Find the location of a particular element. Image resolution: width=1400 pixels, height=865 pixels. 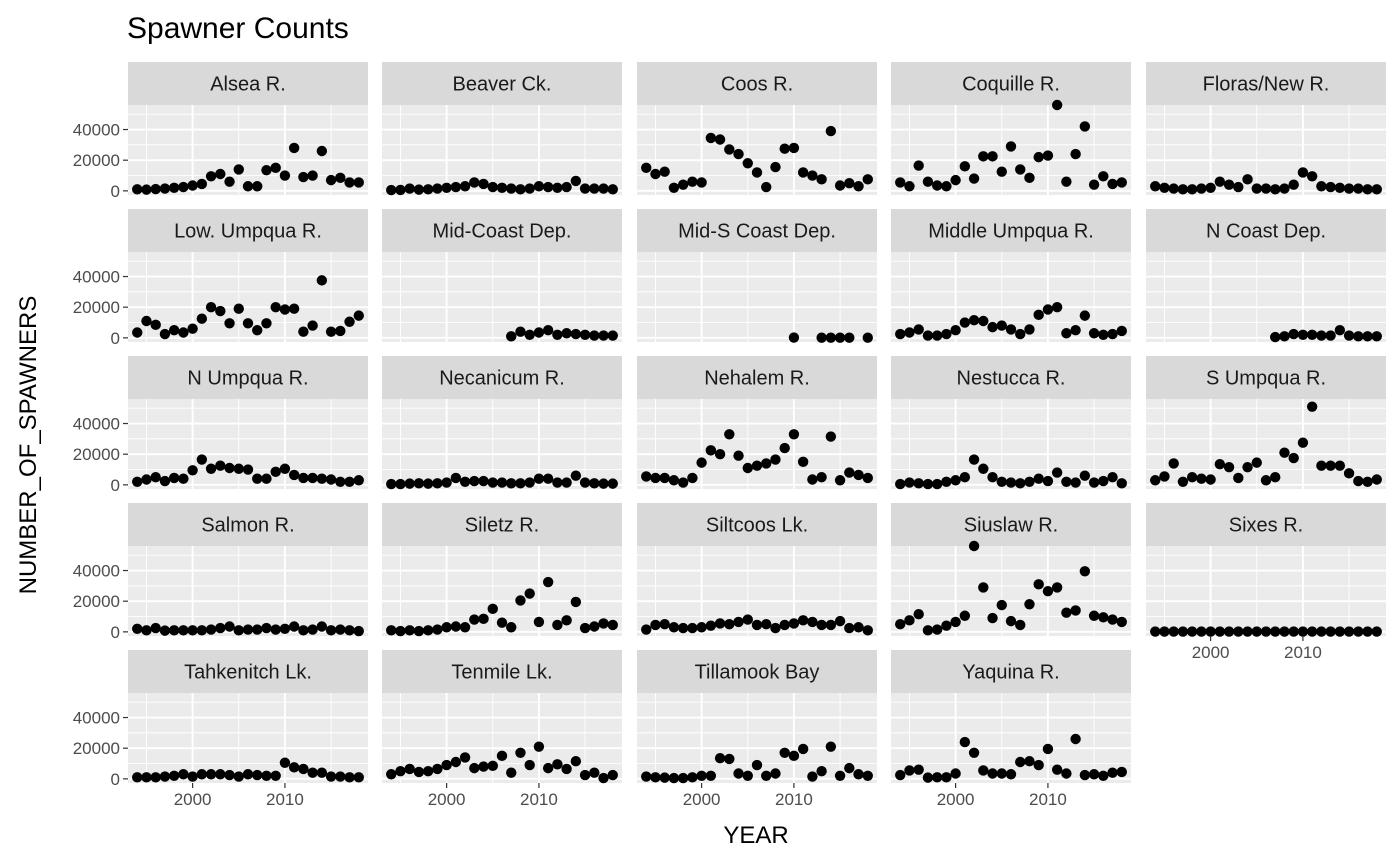

facet-panel: Necanicum R. is located at coordinates (502, 423).